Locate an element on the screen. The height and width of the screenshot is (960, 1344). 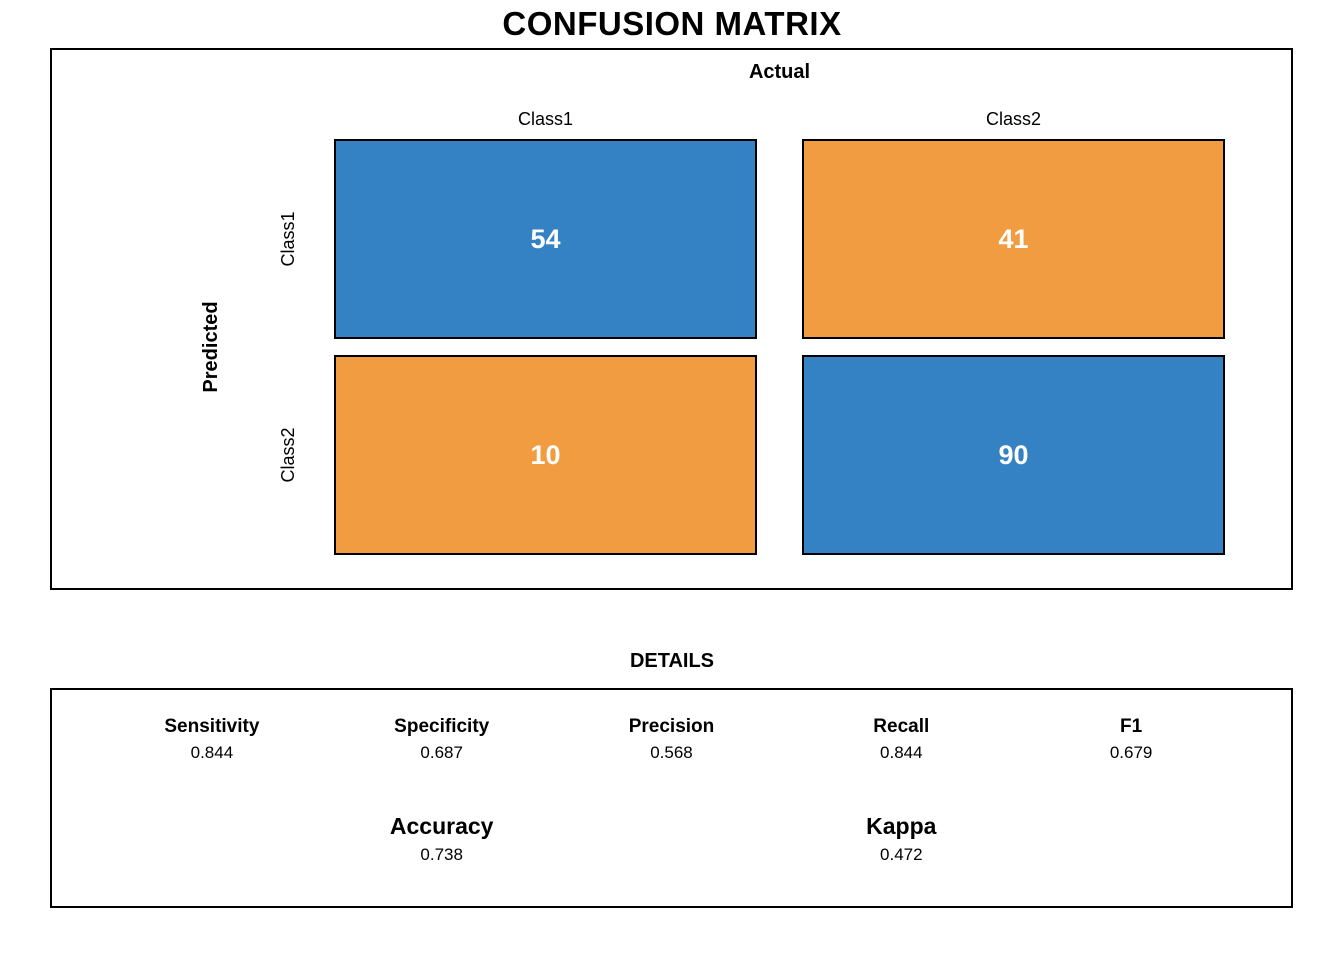
matrix-cell-pred1-actual1: 54 is located at coordinates (545, 239).